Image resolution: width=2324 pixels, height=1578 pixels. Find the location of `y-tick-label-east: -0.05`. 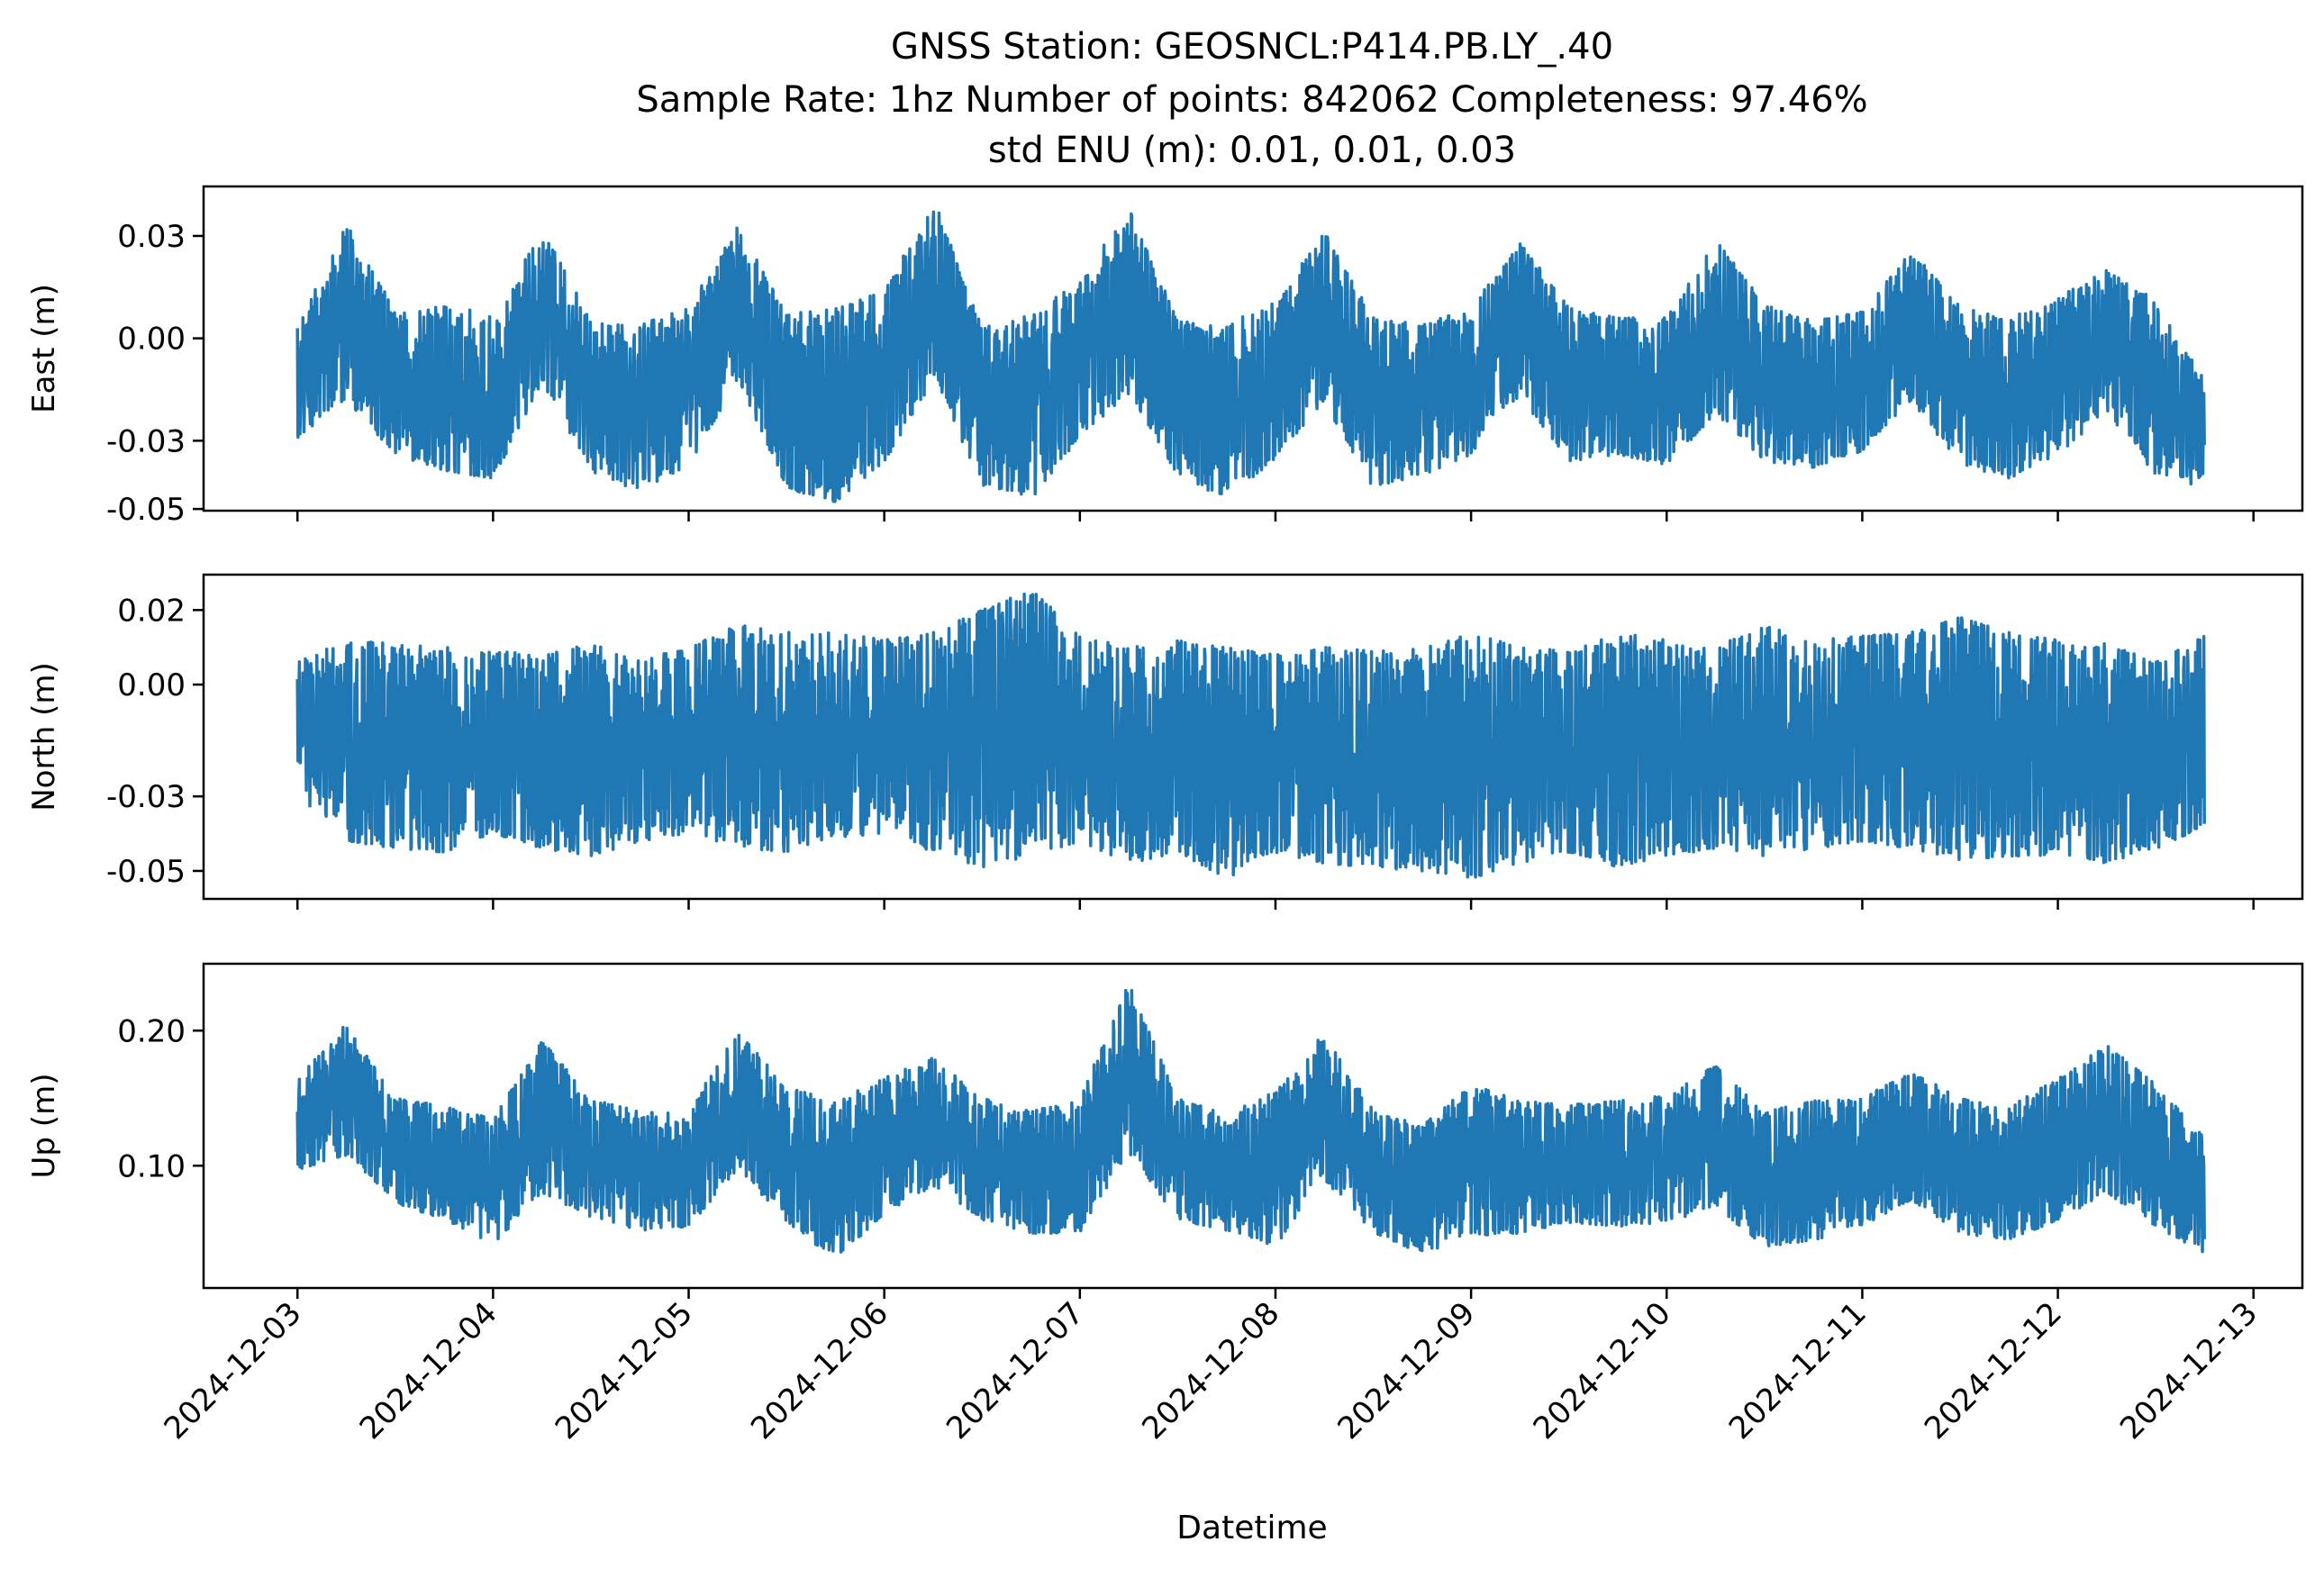

y-tick-label-east: -0.05 is located at coordinates (146, 510).